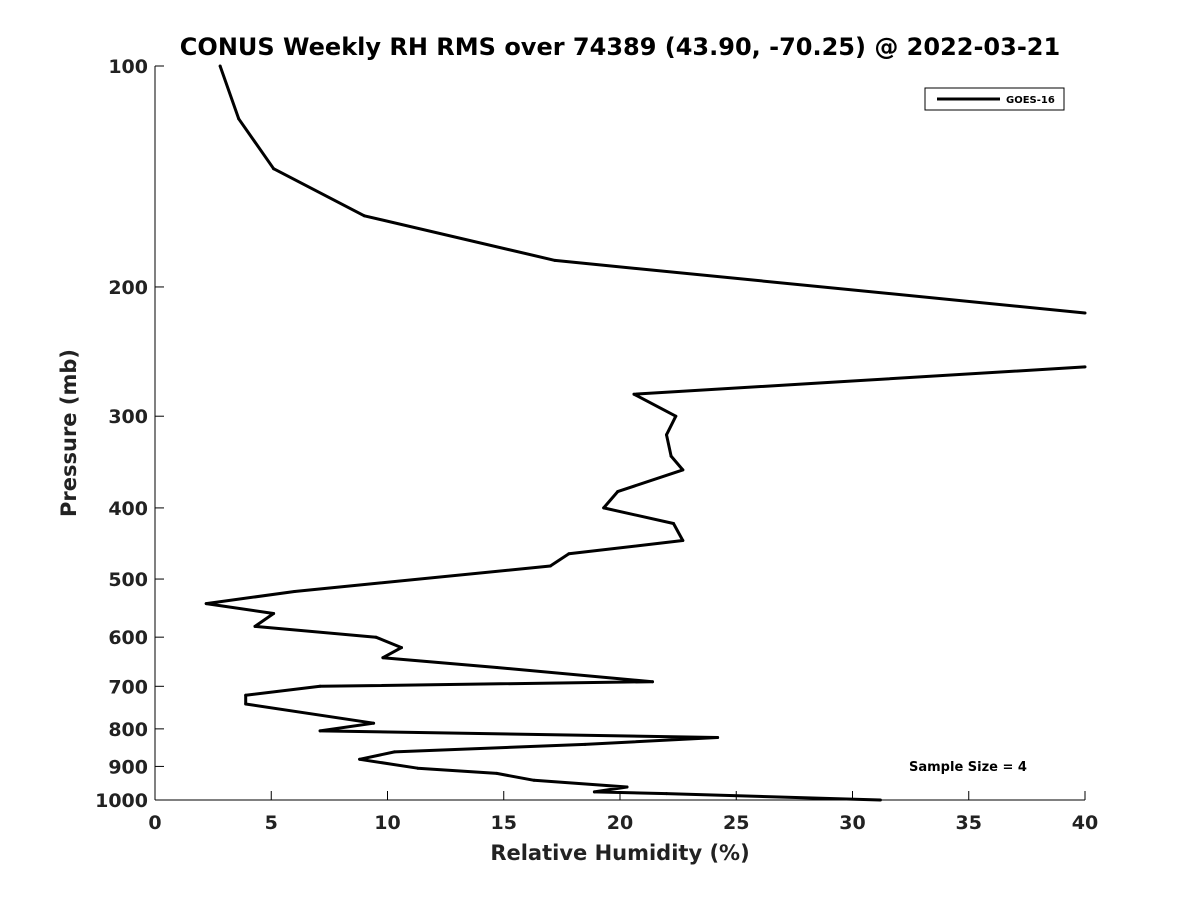 The width and height of the screenshot is (1200, 900). What do you see at coordinates (128, 509) in the screenshot?
I see `y-tick-label: 400` at bounding box center [128, 509].